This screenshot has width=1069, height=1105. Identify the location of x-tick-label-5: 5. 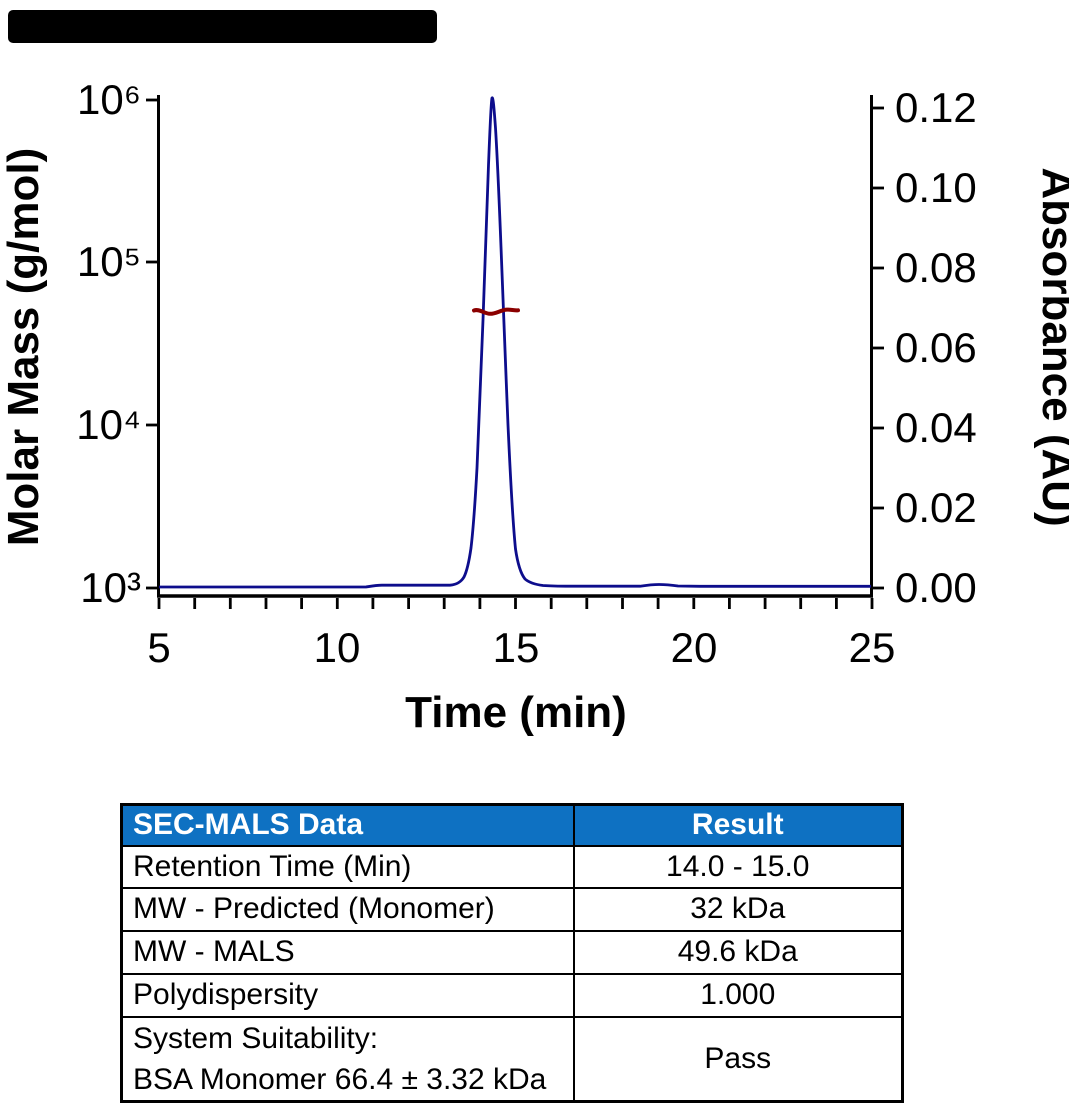
(158, 647).